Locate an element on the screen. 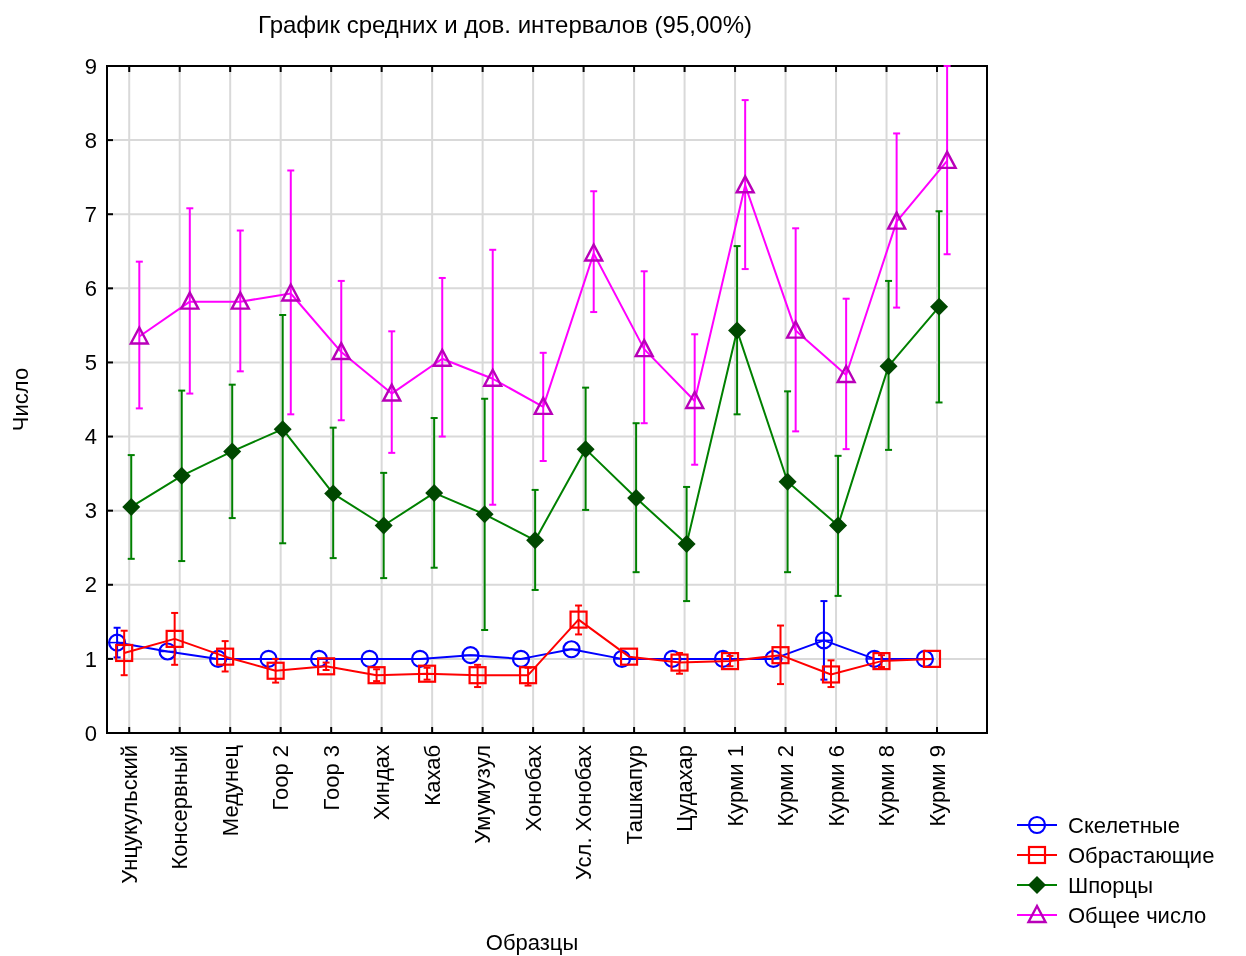 This screenshot has width=1246, height=956. x-tick-label: Консервный is located at coordinates (180, 807).